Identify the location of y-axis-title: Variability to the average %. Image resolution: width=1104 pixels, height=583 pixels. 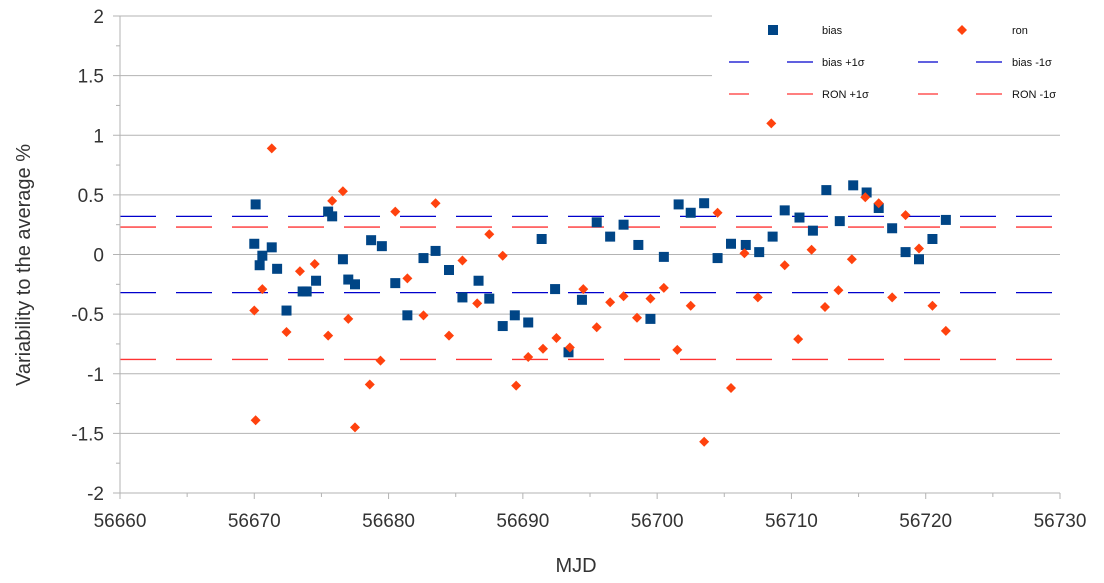
(24, 265).